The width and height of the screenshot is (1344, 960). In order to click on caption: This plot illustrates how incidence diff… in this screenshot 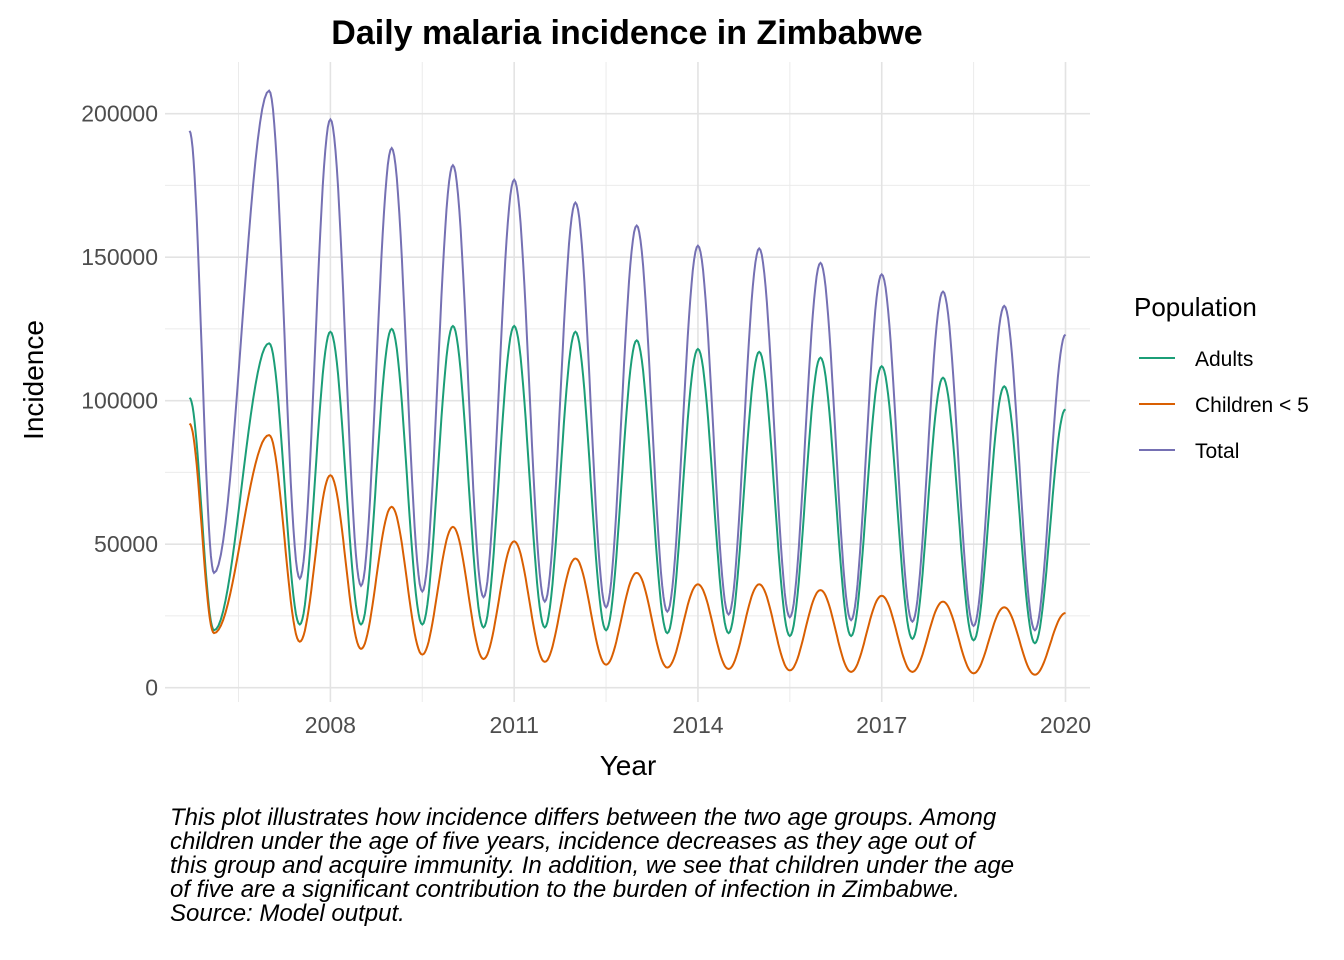, I will do `click(670, 866)`.